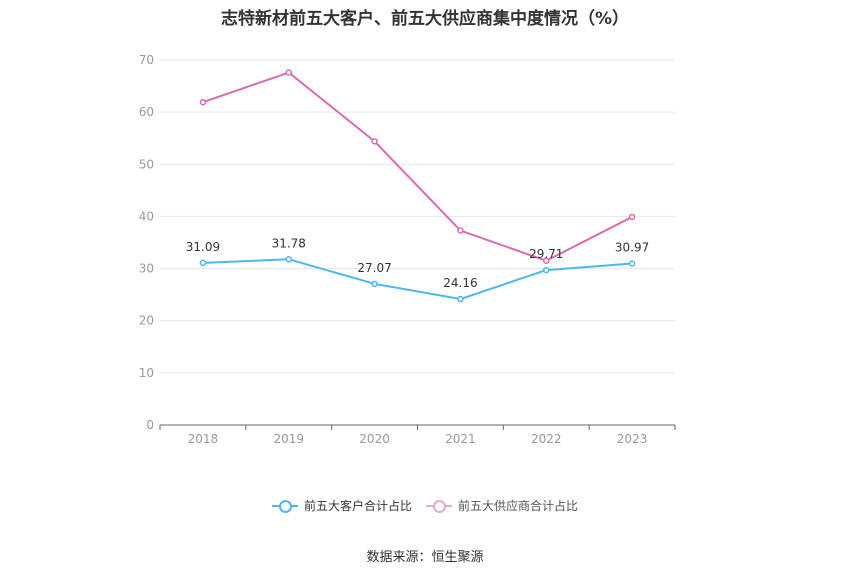  What do you see at coordinates (146, 321) in the screenshot?
I see `y-tick-label: 20` at bounding box center [146, 321].